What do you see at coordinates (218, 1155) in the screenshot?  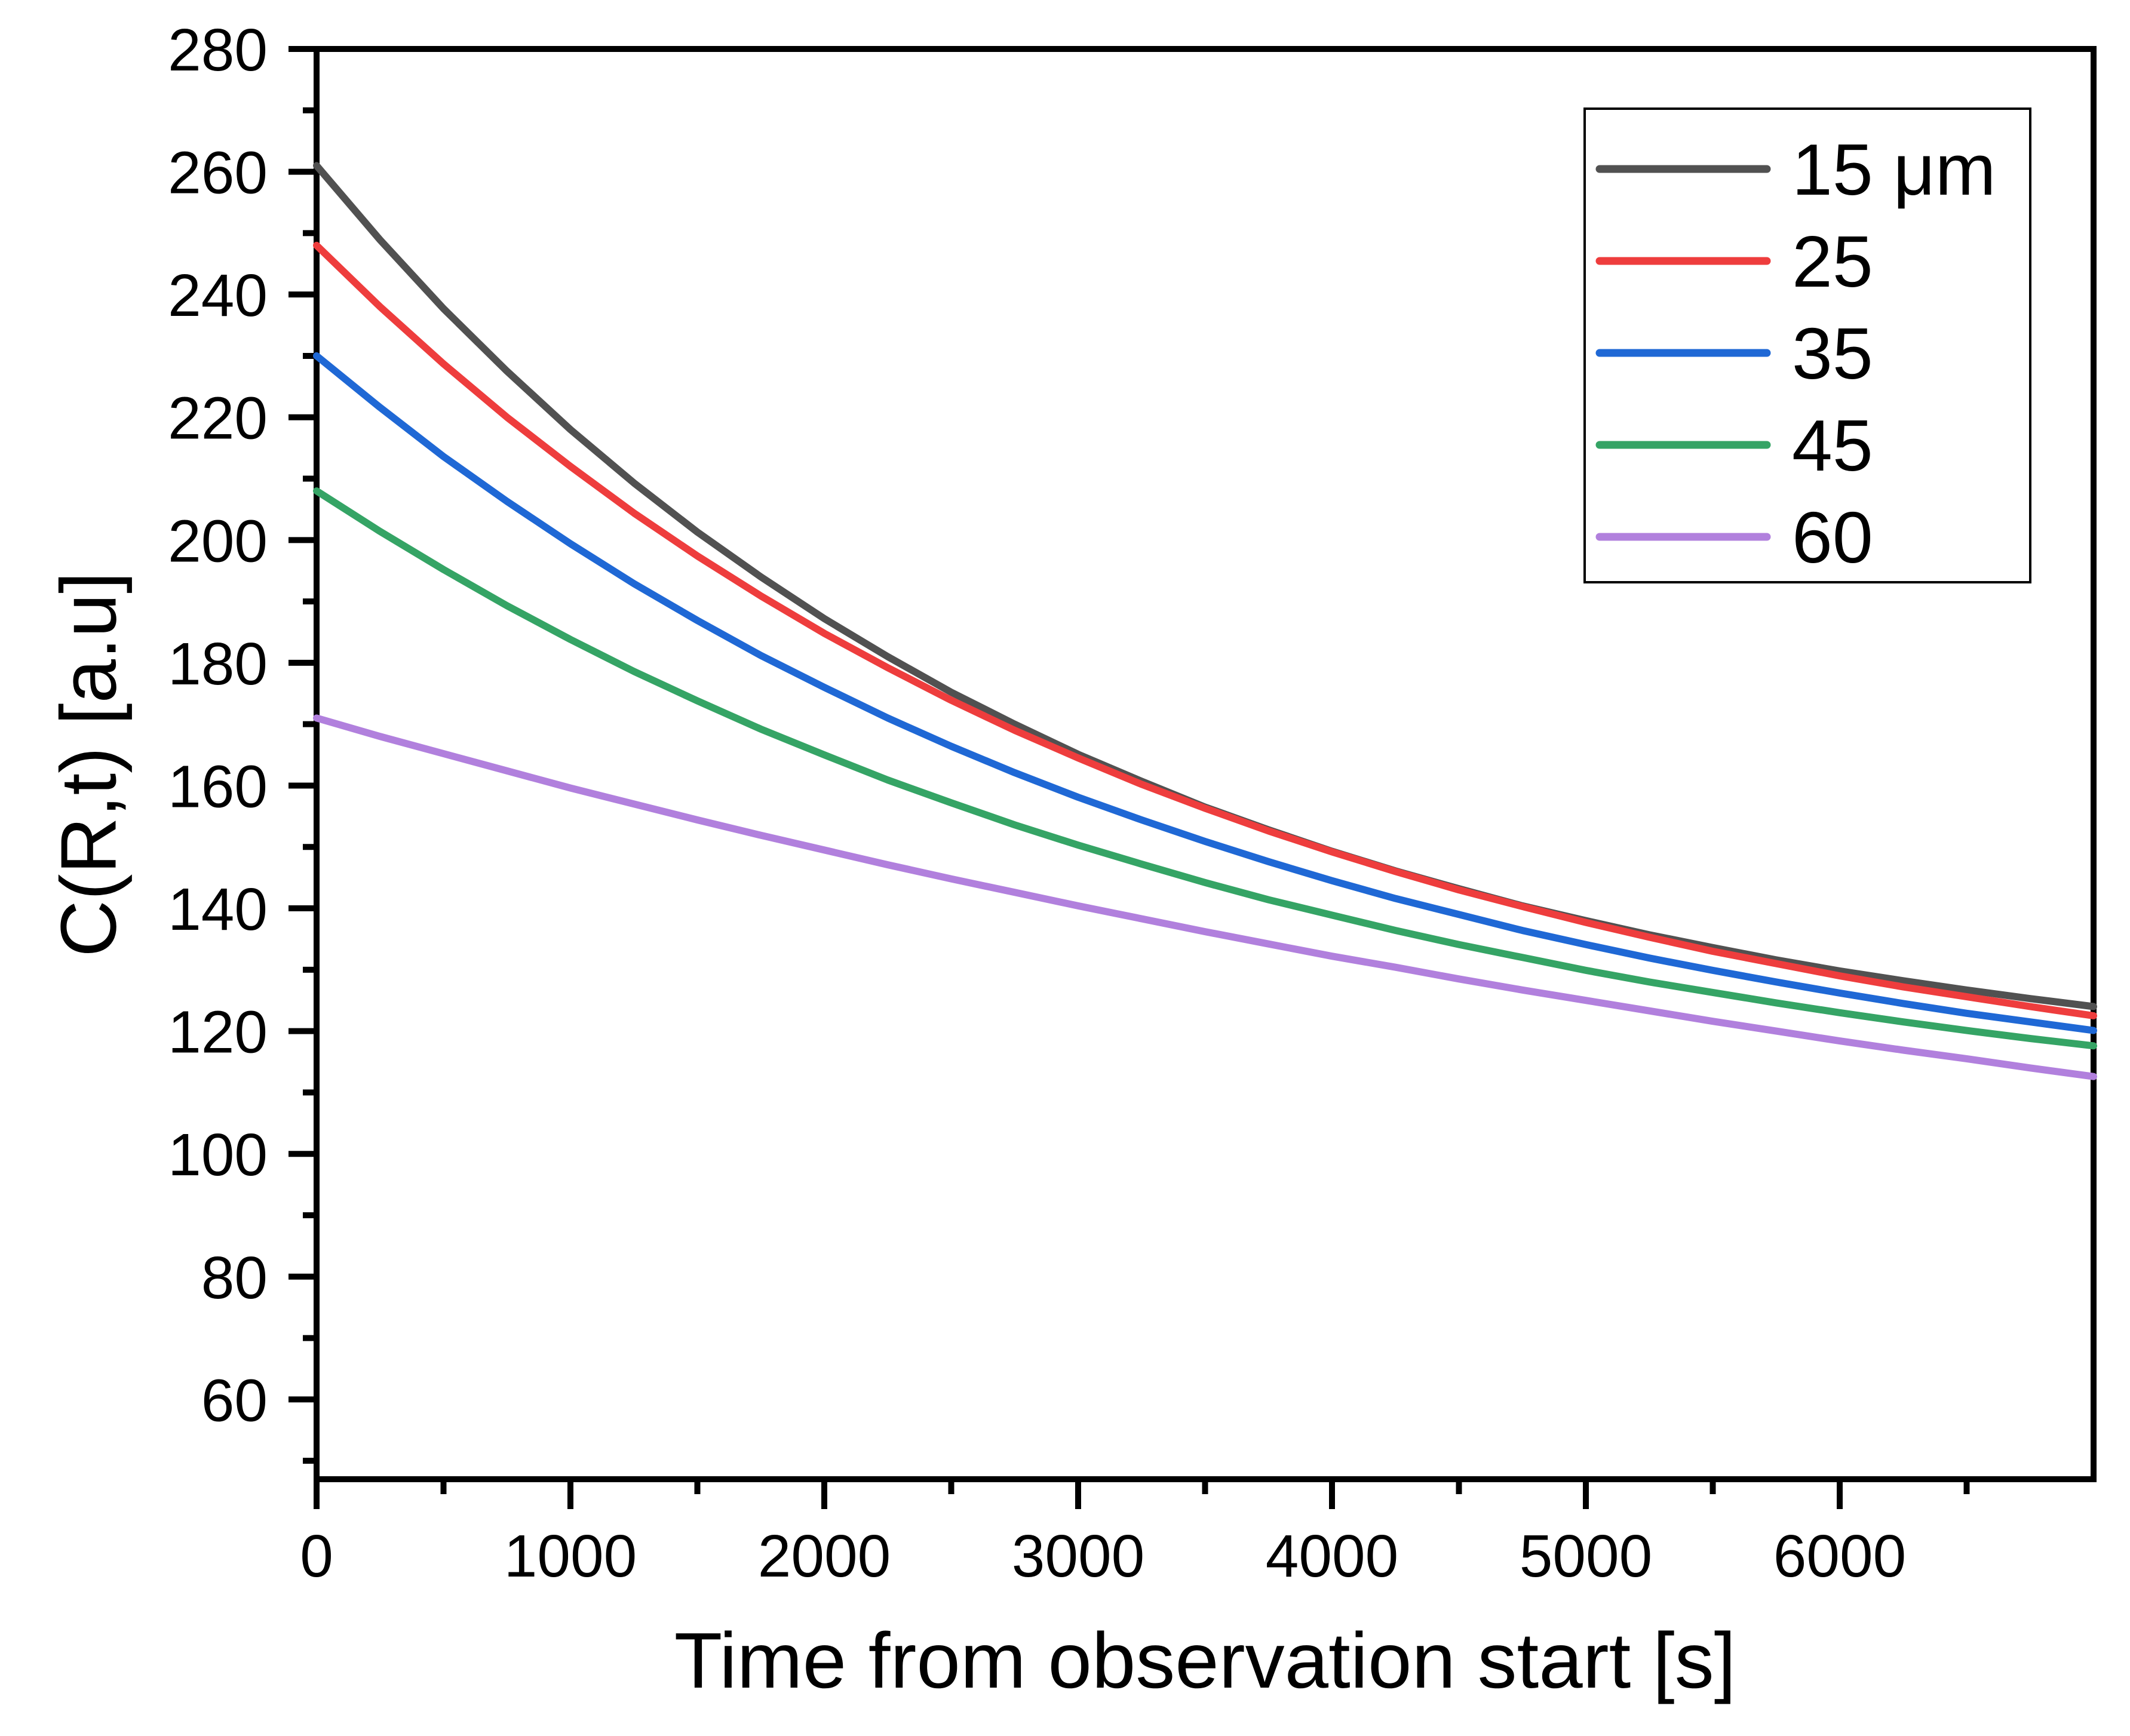 I see `y-tick-label: 100` at bounding box center [218, 1155].